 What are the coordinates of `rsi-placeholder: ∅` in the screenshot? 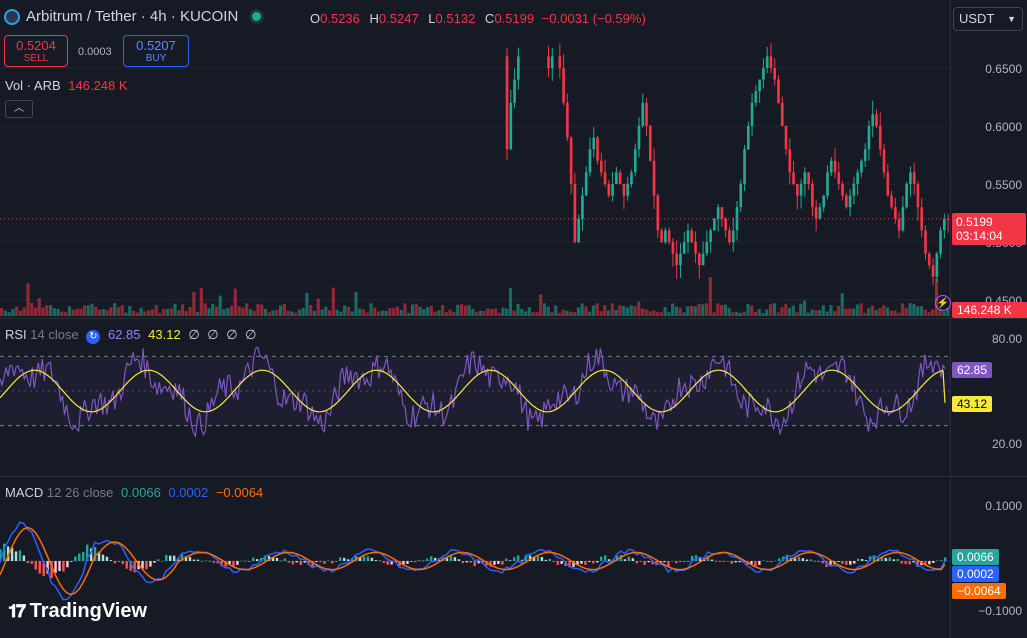 It's located at (232, 334).